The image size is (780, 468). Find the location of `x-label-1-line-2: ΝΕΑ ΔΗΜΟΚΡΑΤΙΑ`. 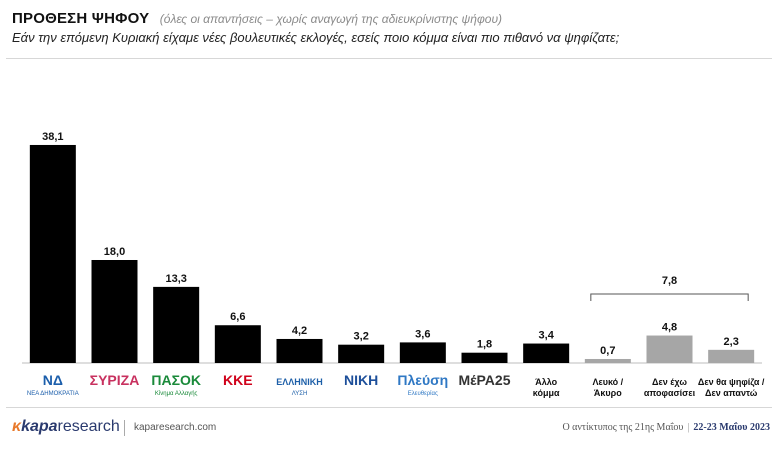

x-label-1-line-2: ΝΕΑ ΔΗΜΟΚΡΑΤΙΑ is located at coordinates (53, 394).